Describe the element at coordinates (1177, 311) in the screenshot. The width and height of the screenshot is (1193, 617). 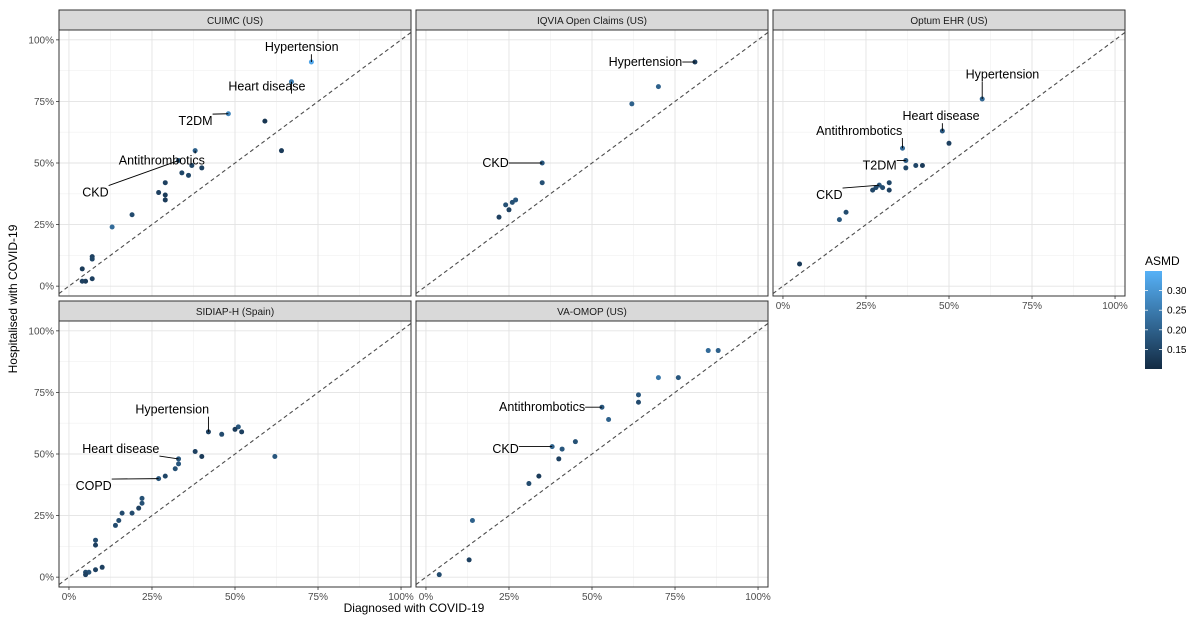
I see `legend-tick-label: 0.25` at that location.